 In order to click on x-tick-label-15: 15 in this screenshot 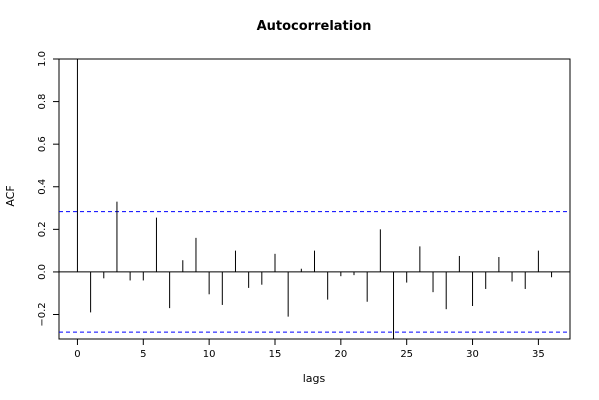, I will do `click(275, 354)`.